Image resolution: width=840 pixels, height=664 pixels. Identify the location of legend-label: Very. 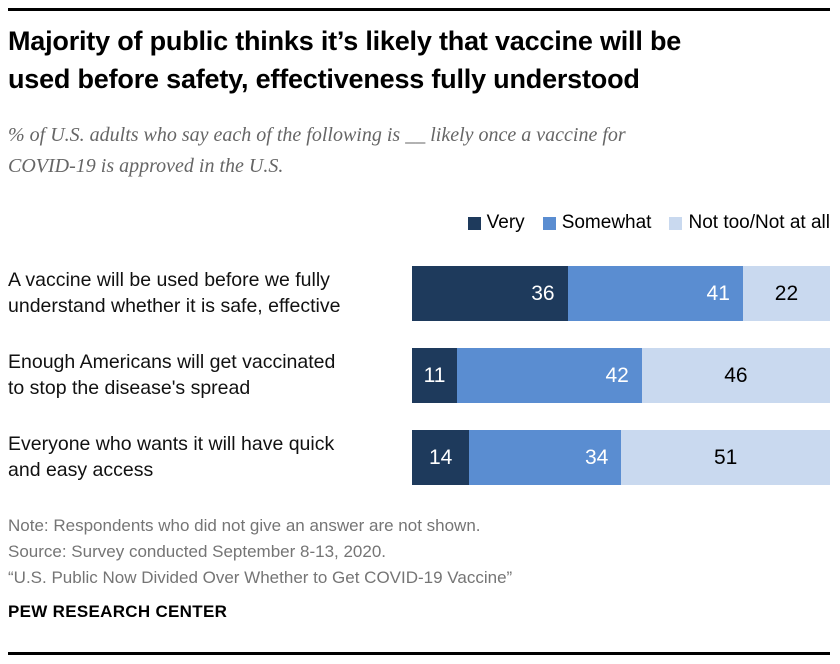
(505, 222).